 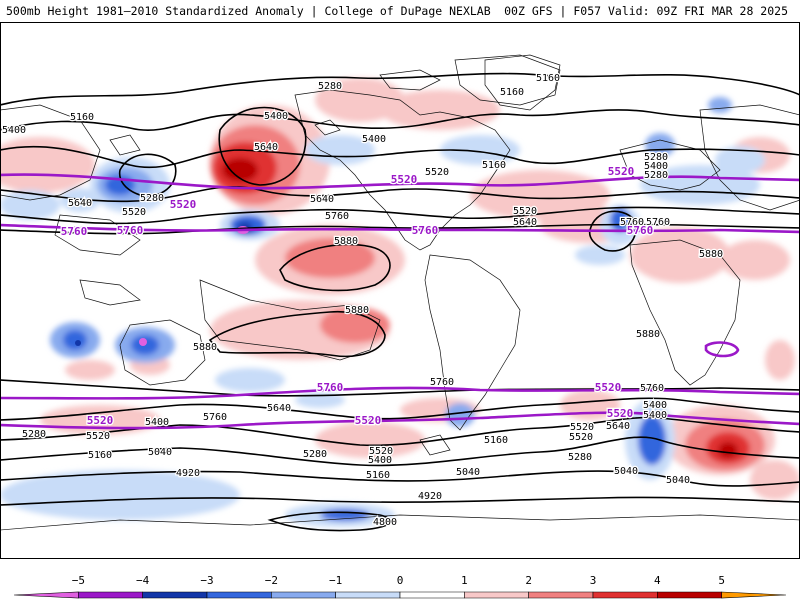 I want to click on colorbar: −5 −4 −3 −2 −1 0 1 2 3 4 5, so click(x=400, y=586).